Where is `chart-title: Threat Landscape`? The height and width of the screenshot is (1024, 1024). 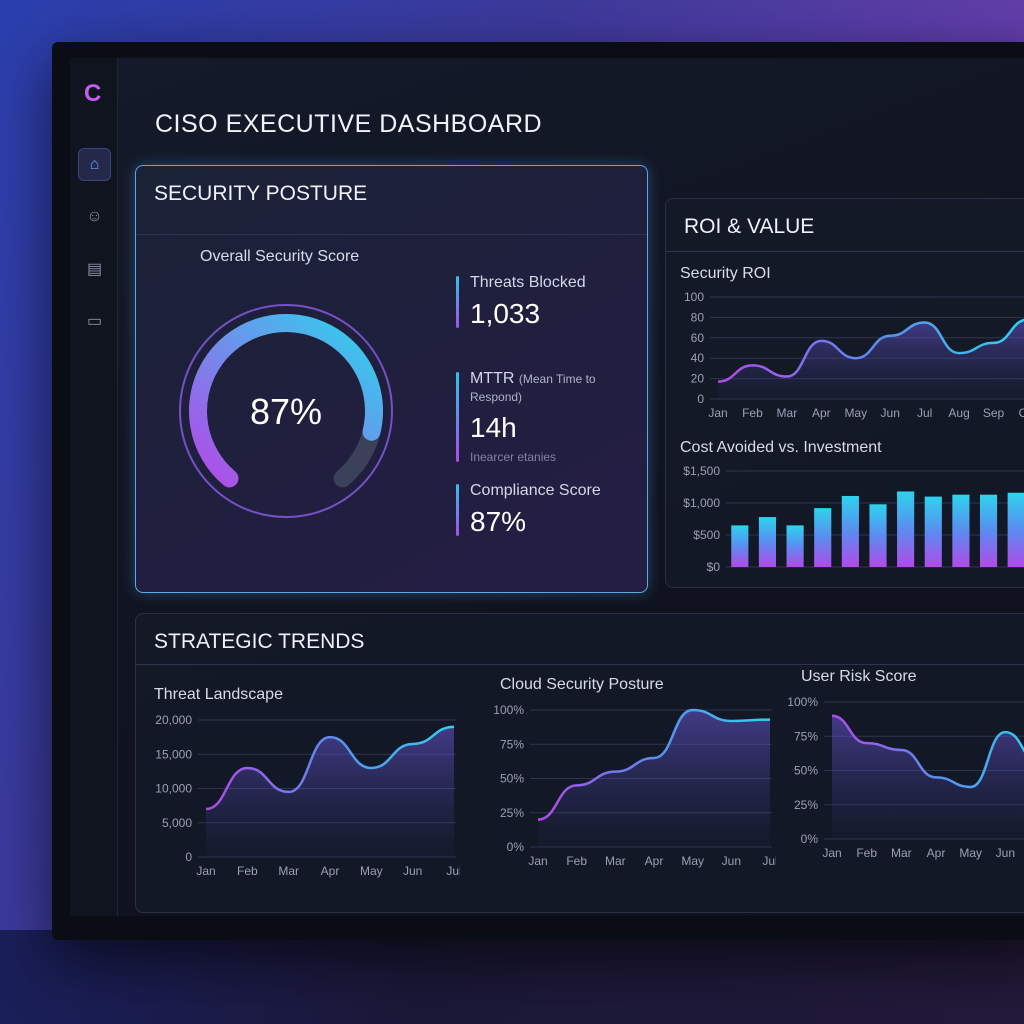
chart-title: Threat Landscape is located at coordinates (218, 694).